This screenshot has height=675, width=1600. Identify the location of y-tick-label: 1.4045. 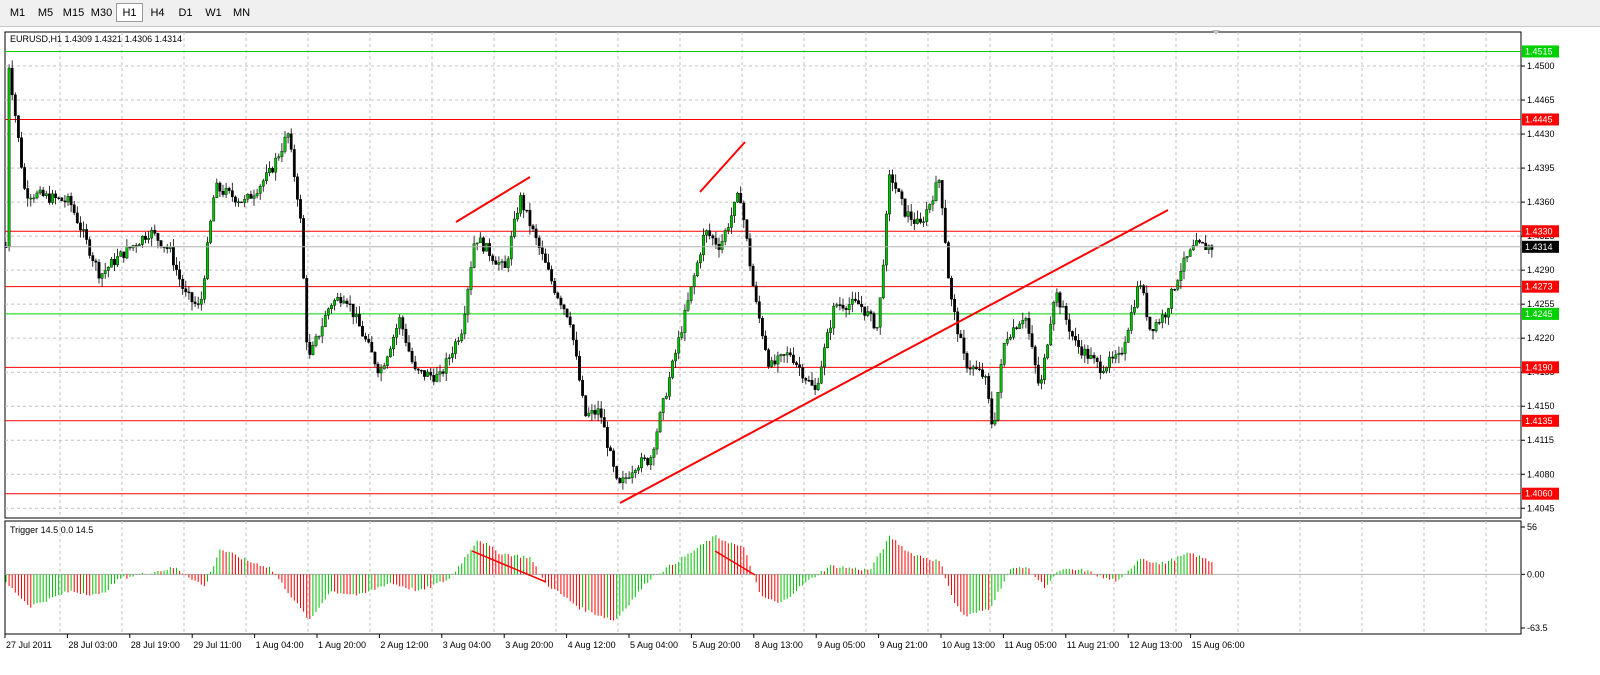
(1541, 508).